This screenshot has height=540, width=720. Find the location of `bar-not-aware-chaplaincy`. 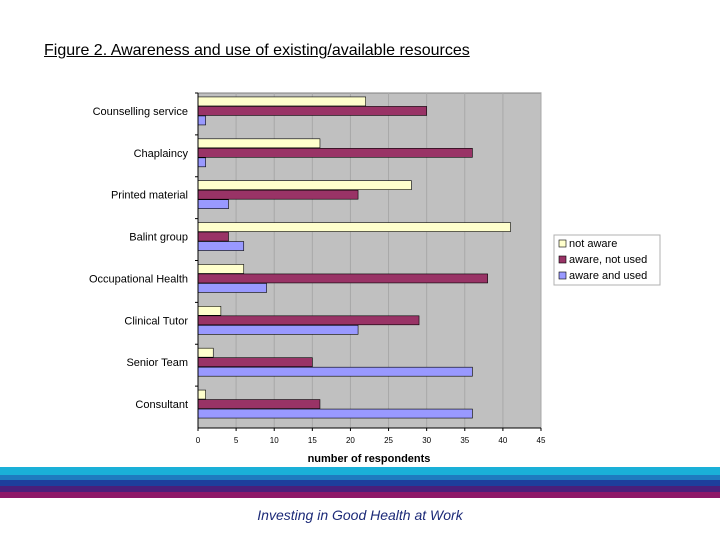

bar-not-aware-chaplaincy is located at coordinates (259, 143).